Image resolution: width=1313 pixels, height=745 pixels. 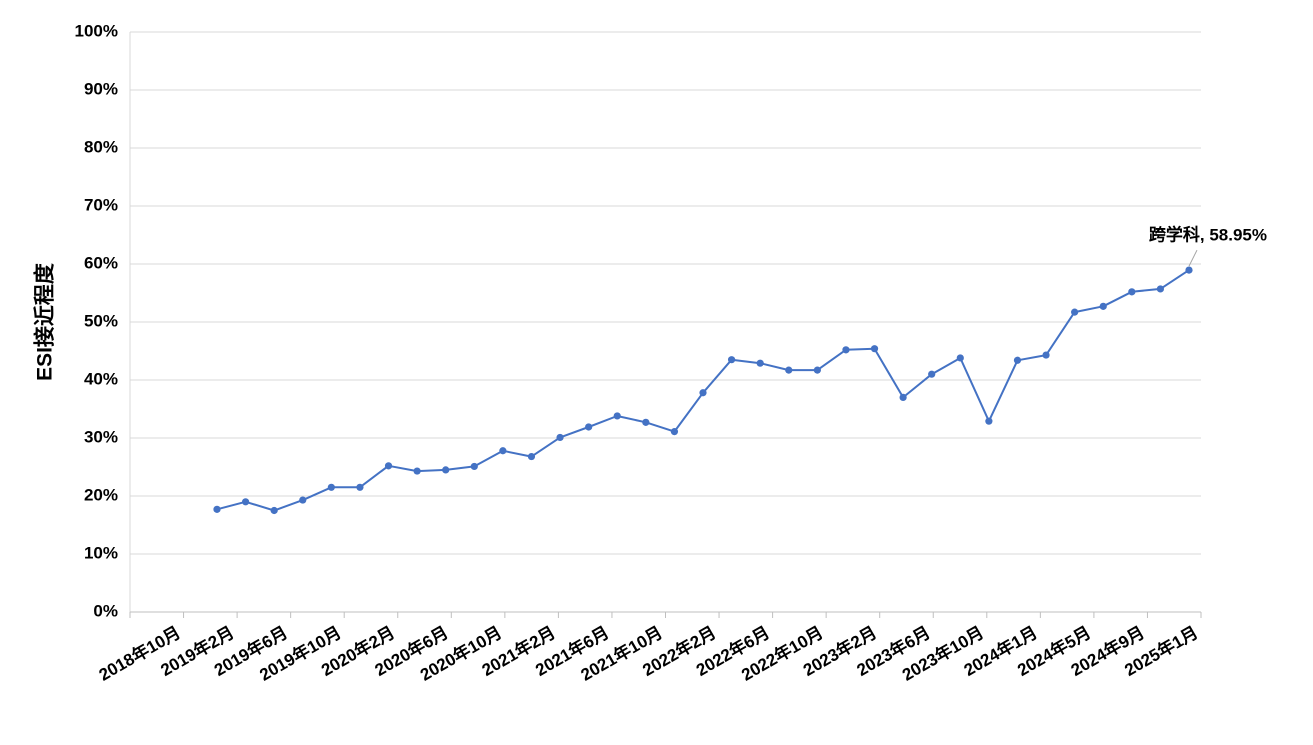 What do you see at coordinates (101, 552) in the screenshot?
I see `y-tick-label: 10%` at bounding box center [101, 552].